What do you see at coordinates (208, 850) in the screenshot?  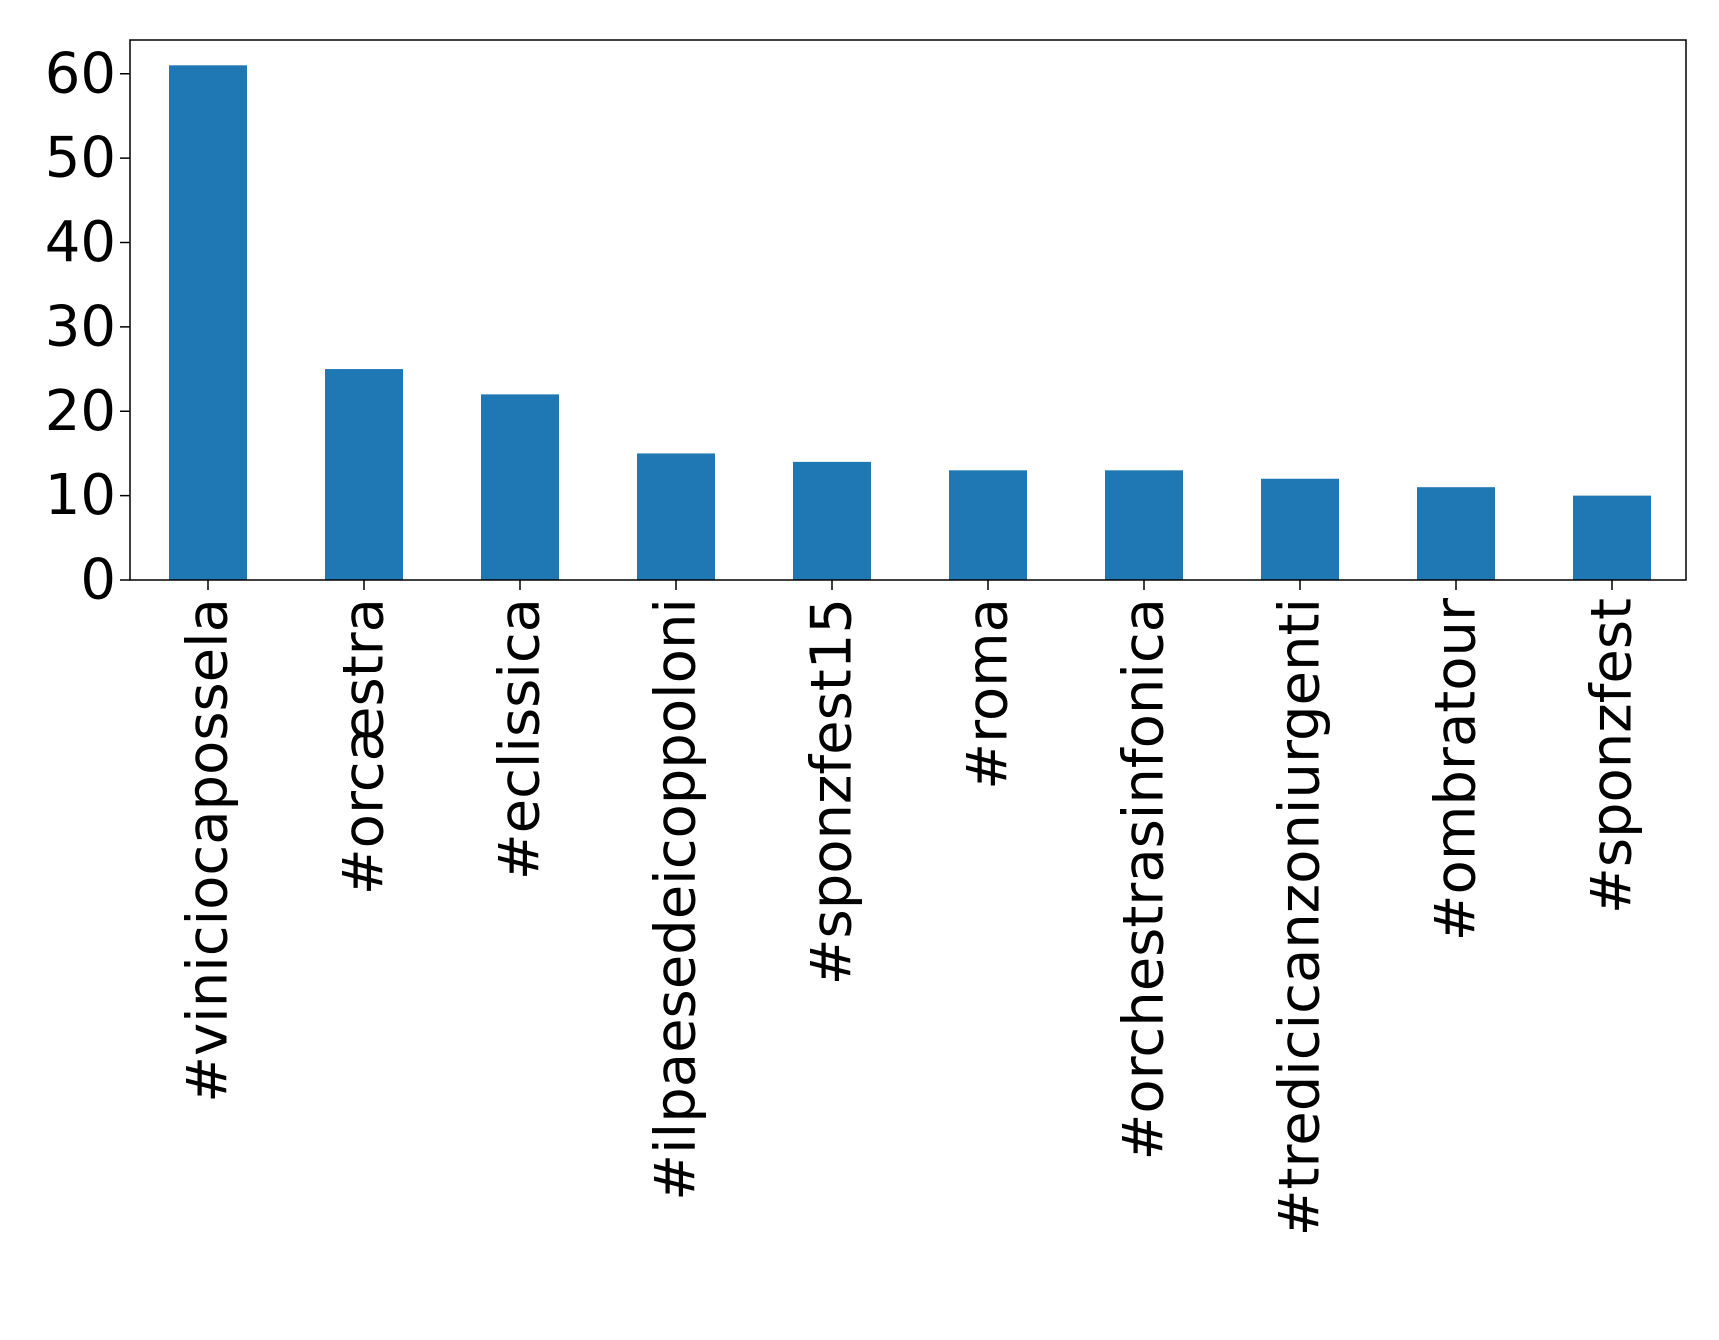 I see `x-tick-label: #viniciocapossela` at bounding box center [208, 850].